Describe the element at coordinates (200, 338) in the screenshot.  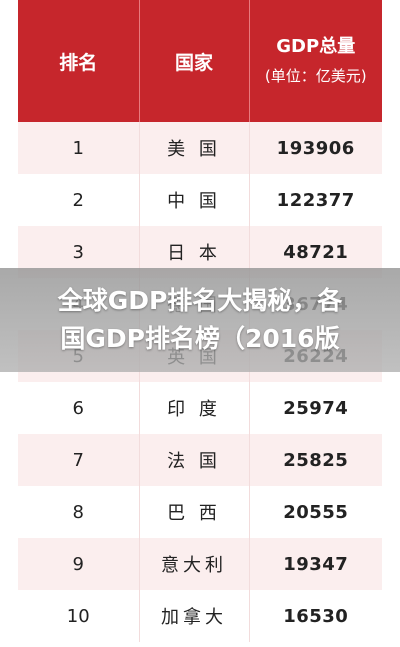
I see `caption-line-2: 国GDP排名榜（2016版` at that location.